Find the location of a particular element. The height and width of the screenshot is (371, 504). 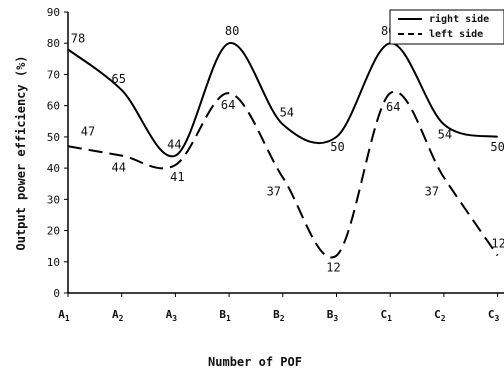

x-tick-label: B1 is located at coordinates (225, 315).